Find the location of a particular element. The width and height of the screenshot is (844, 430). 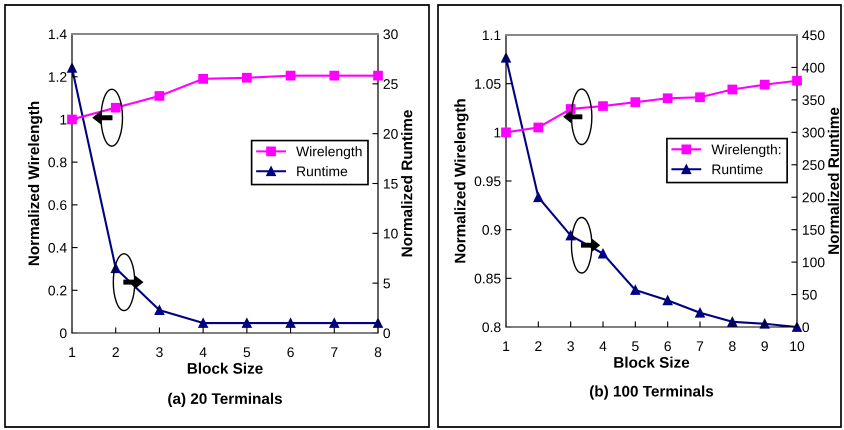

y-tick-label: 0 is located at coordinates (63, 333).